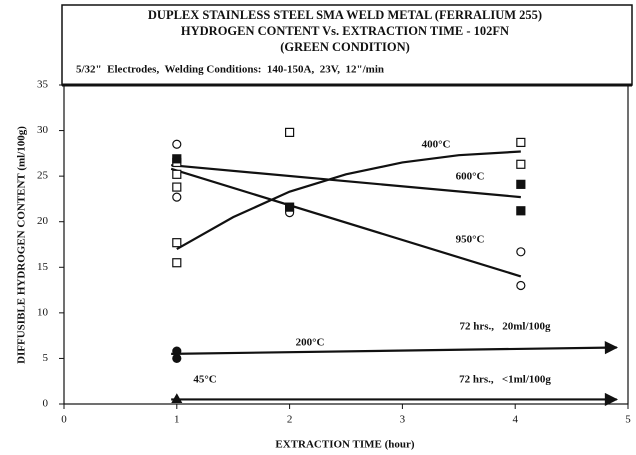  Describe the element at coordinates (43, 130) in the screenshot. I see `y-tick-label: 30` at that location.